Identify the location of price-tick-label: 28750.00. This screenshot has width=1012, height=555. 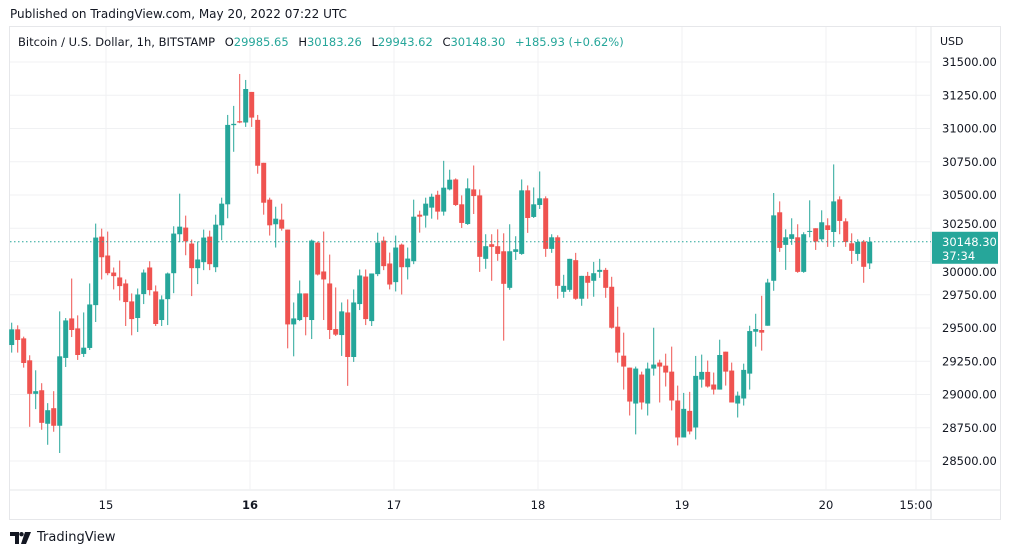
(969, 428).